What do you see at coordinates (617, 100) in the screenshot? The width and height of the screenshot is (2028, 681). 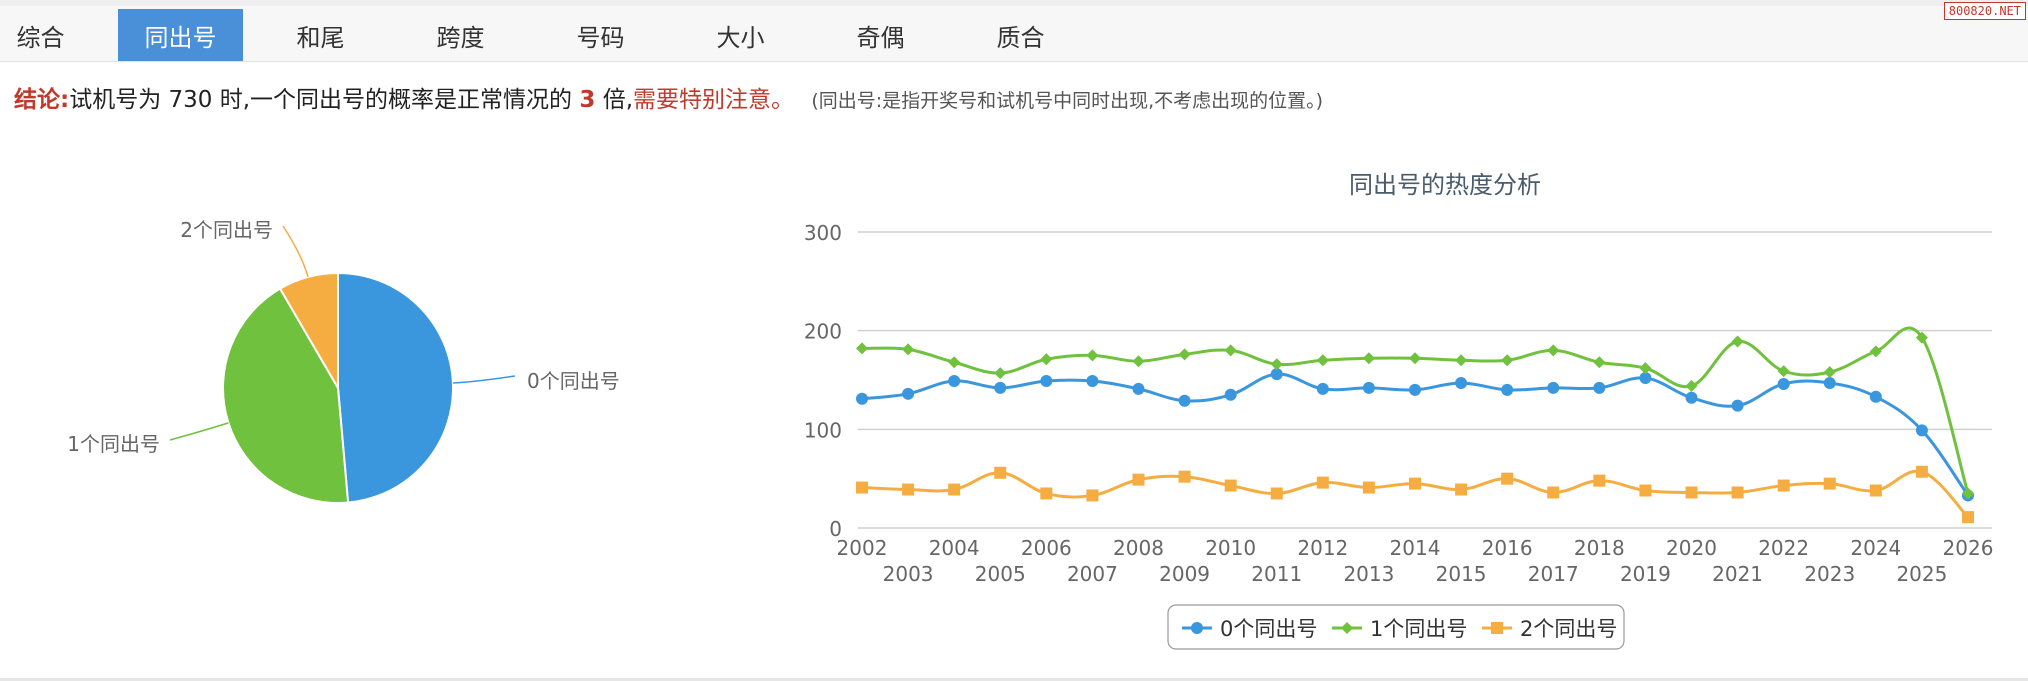 I see `conclusion-text-2: 倍,` at bounding box center [617, 100].